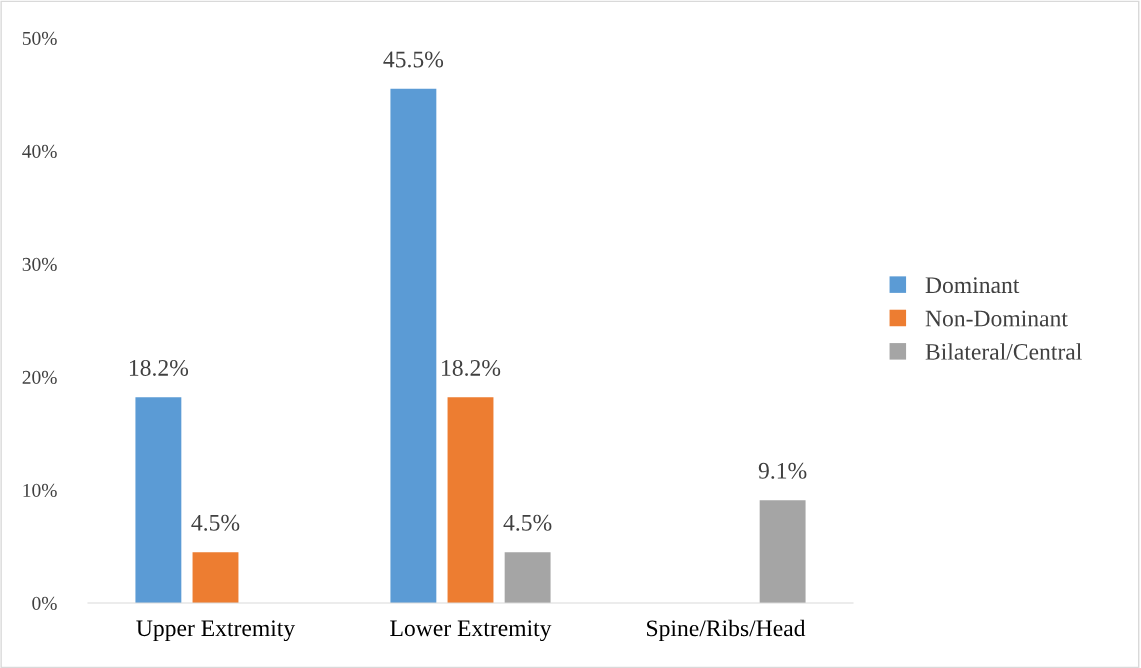 The height and width of the screenshot is (668, 1141). Describe the element at coordinates (216, 631) in the screenshot. I see `x-tick-label: Upper Extremity` at that location.